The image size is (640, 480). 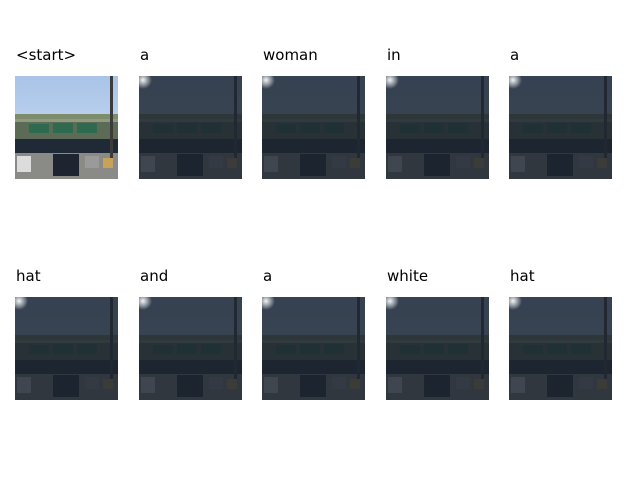 I want to click on caption-word: <start>, so click(x=46, y=55).